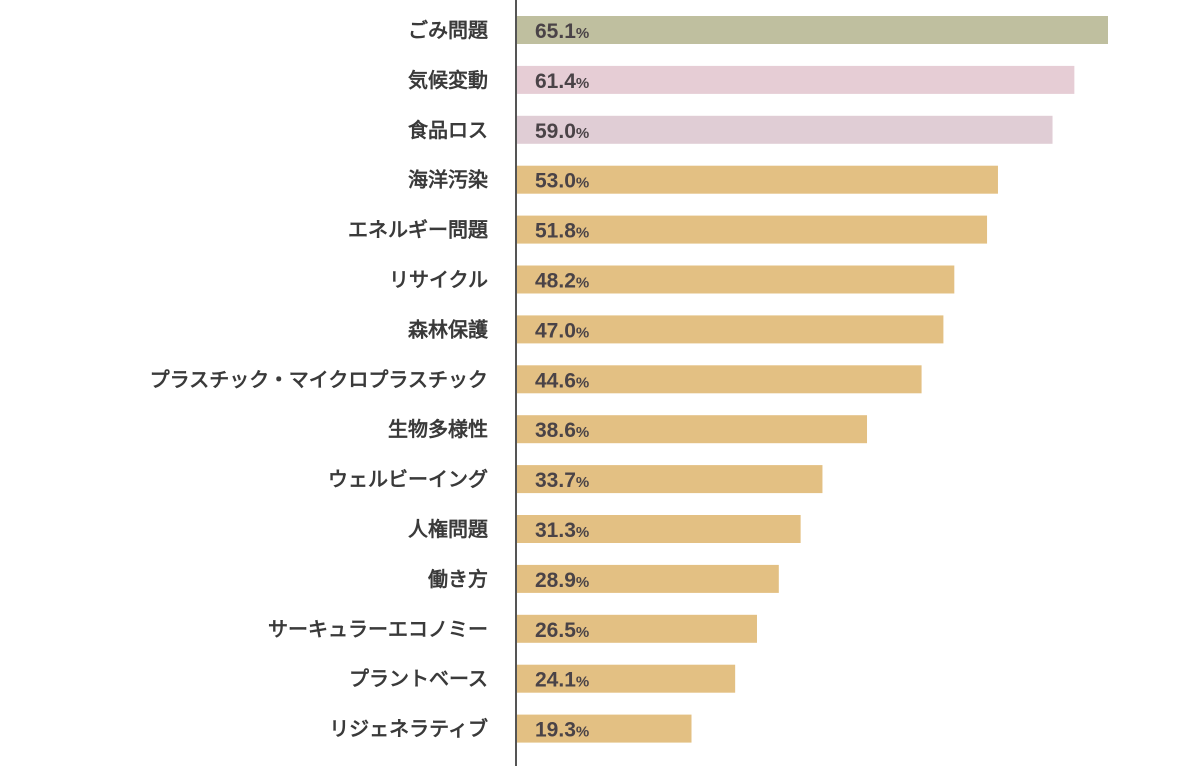  I want to click on data-label: 44.6%, so click(562, 380).